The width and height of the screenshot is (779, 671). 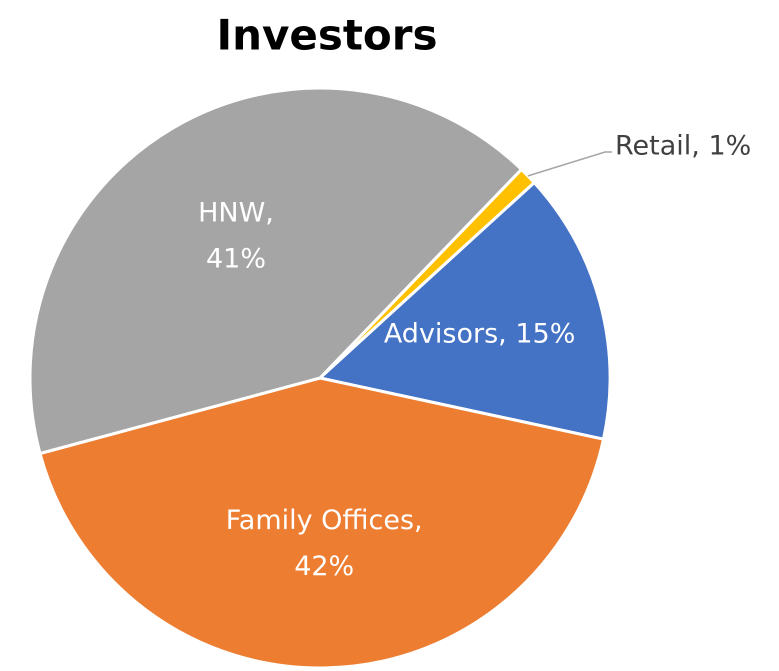 I want to click on data-label: HNW, 41%, so click(x=236, y=235).